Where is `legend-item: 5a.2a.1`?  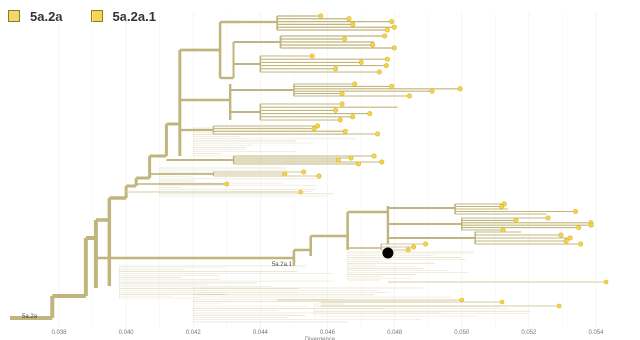
legend-item: 5a.2a.1 is located at coordinates (123, 16).